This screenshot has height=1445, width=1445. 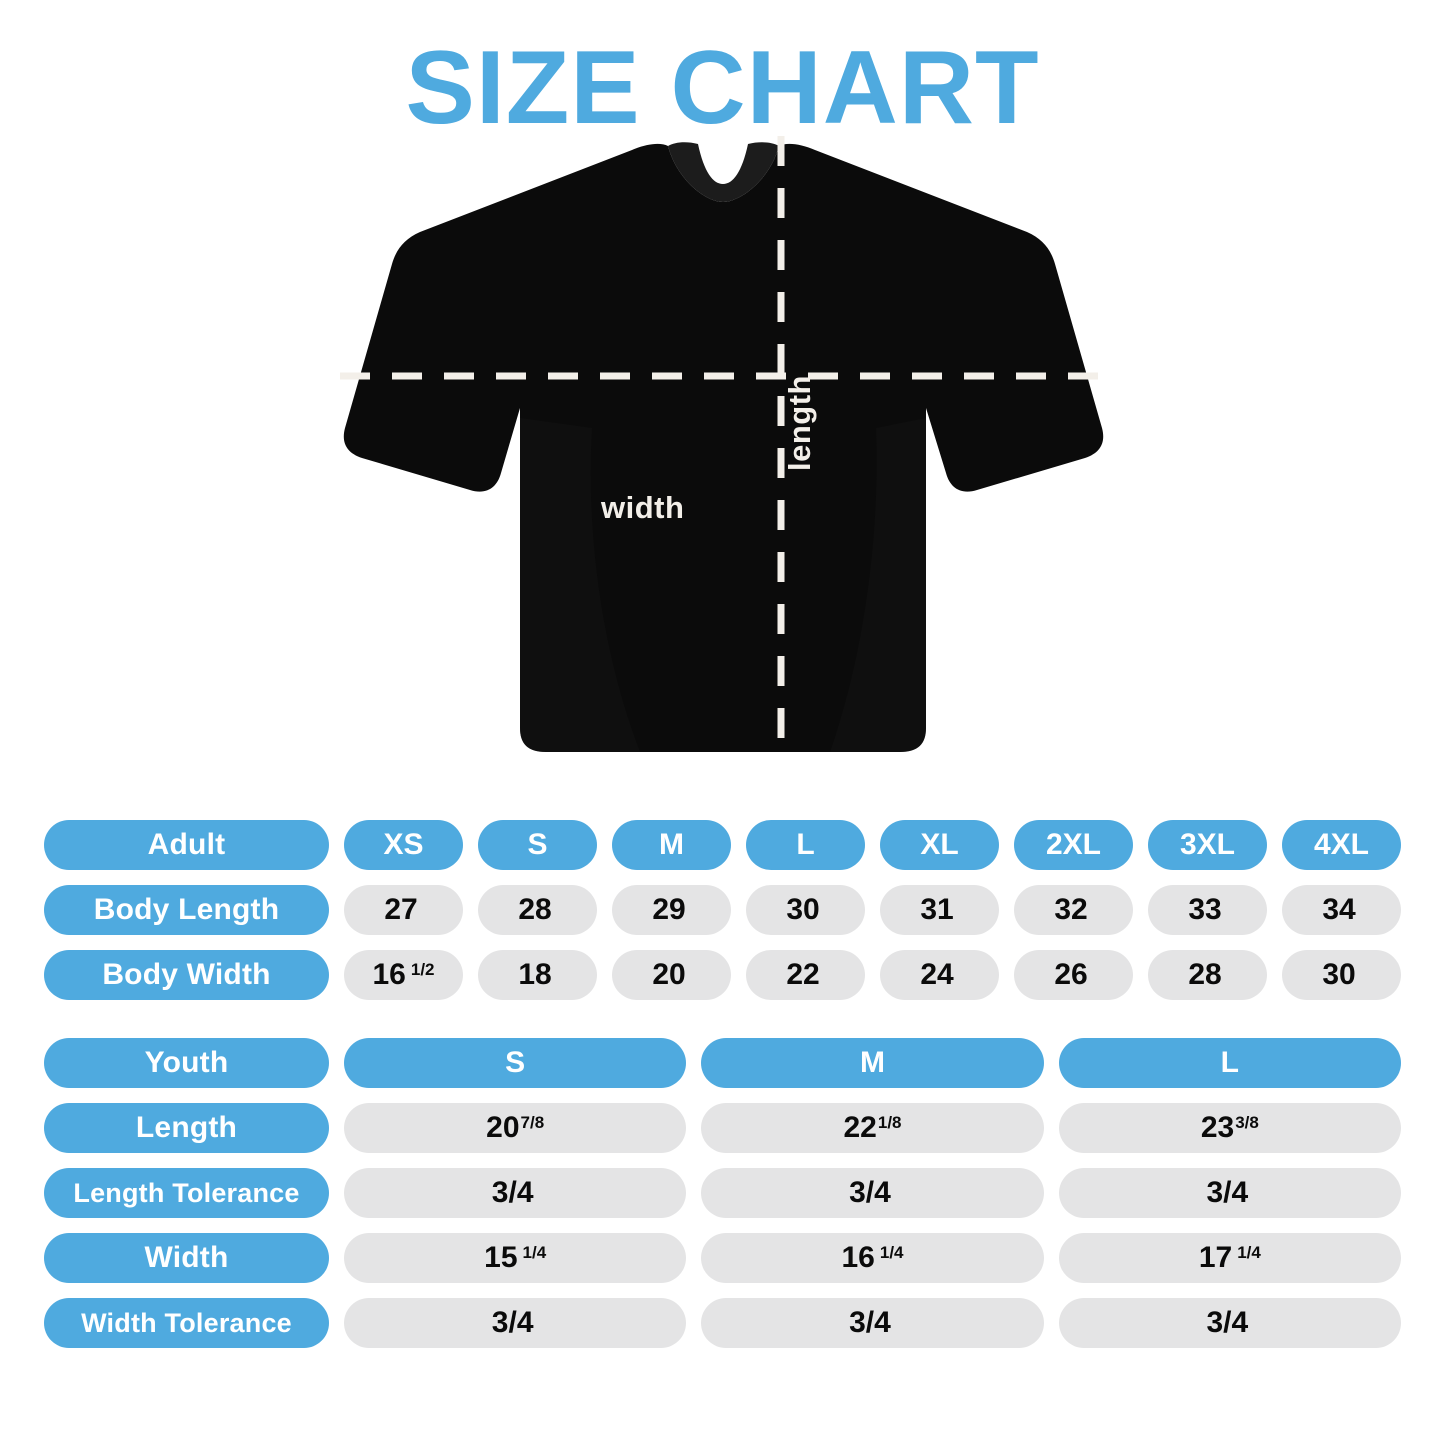 What do you see at coordinates (186, 1128) in the screenshot?
I see `youth-row-label-length: Length` at bounding box center [186, 1128].